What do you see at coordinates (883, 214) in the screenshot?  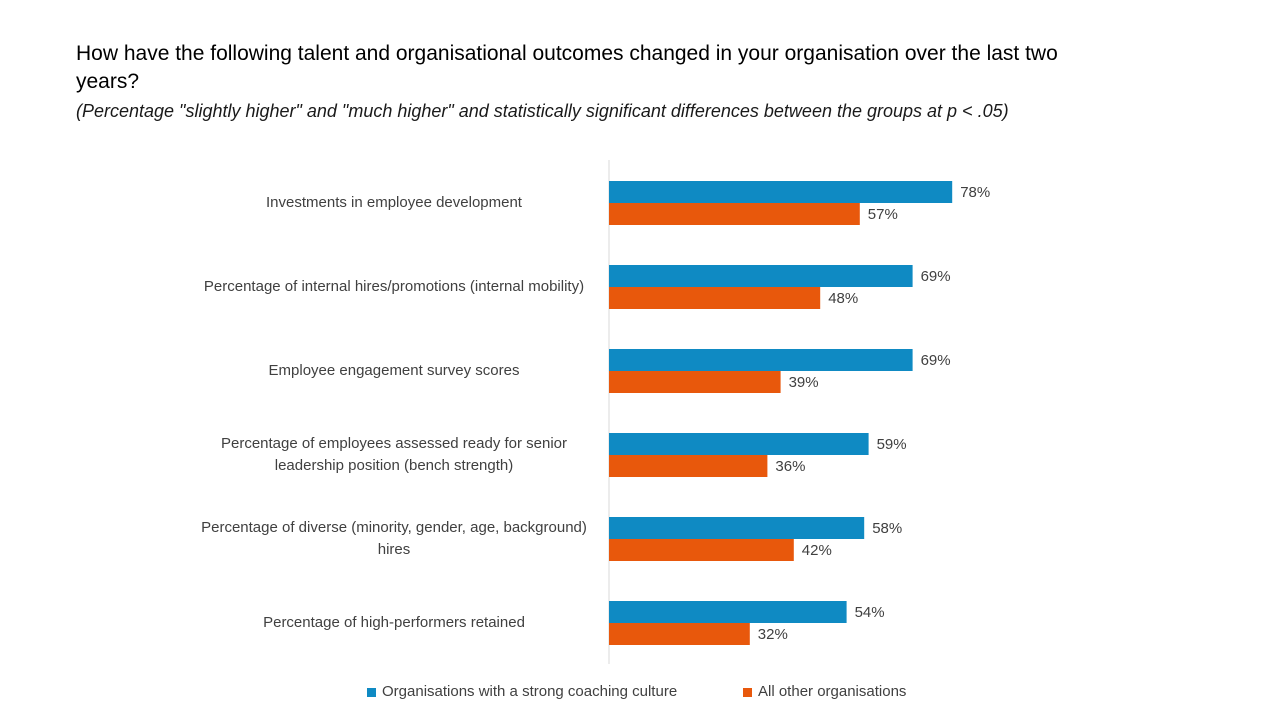 I see `data-label-series-2-cat-1: 57%` at bounding box center [883, 214].